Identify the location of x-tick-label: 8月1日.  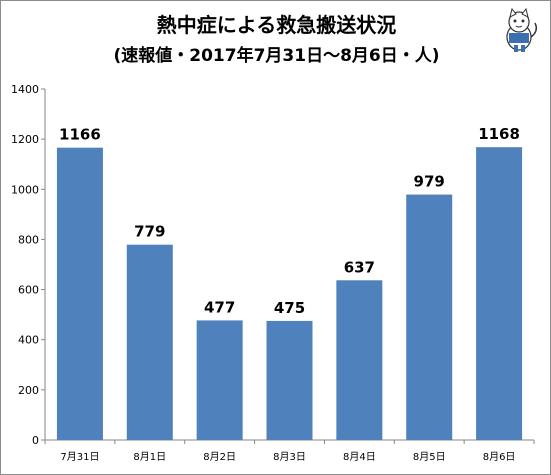
(149, 457).